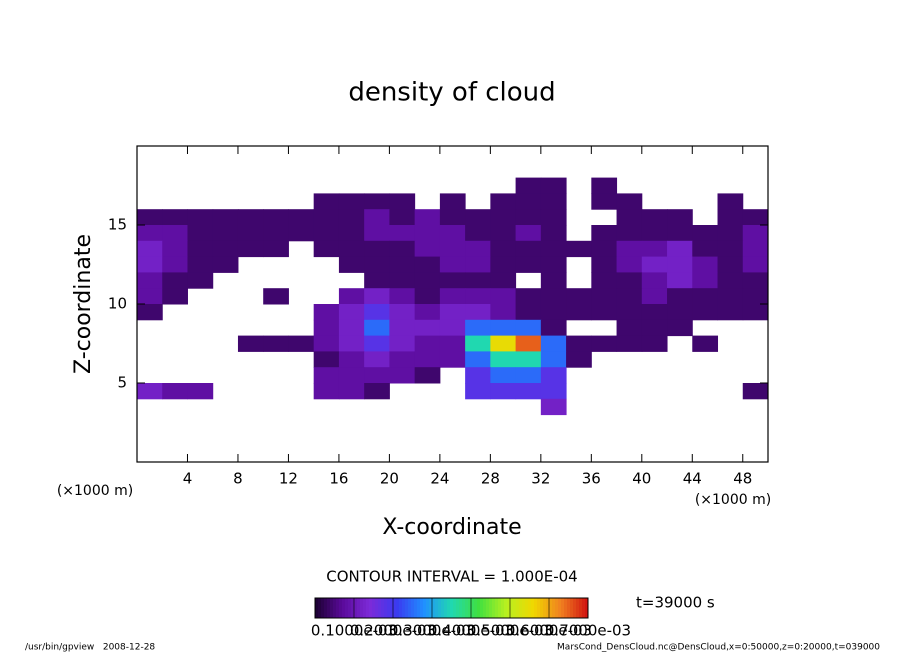 The image size is (904, 654). I want to click on x-tick-label: 36, so click(591, 479).